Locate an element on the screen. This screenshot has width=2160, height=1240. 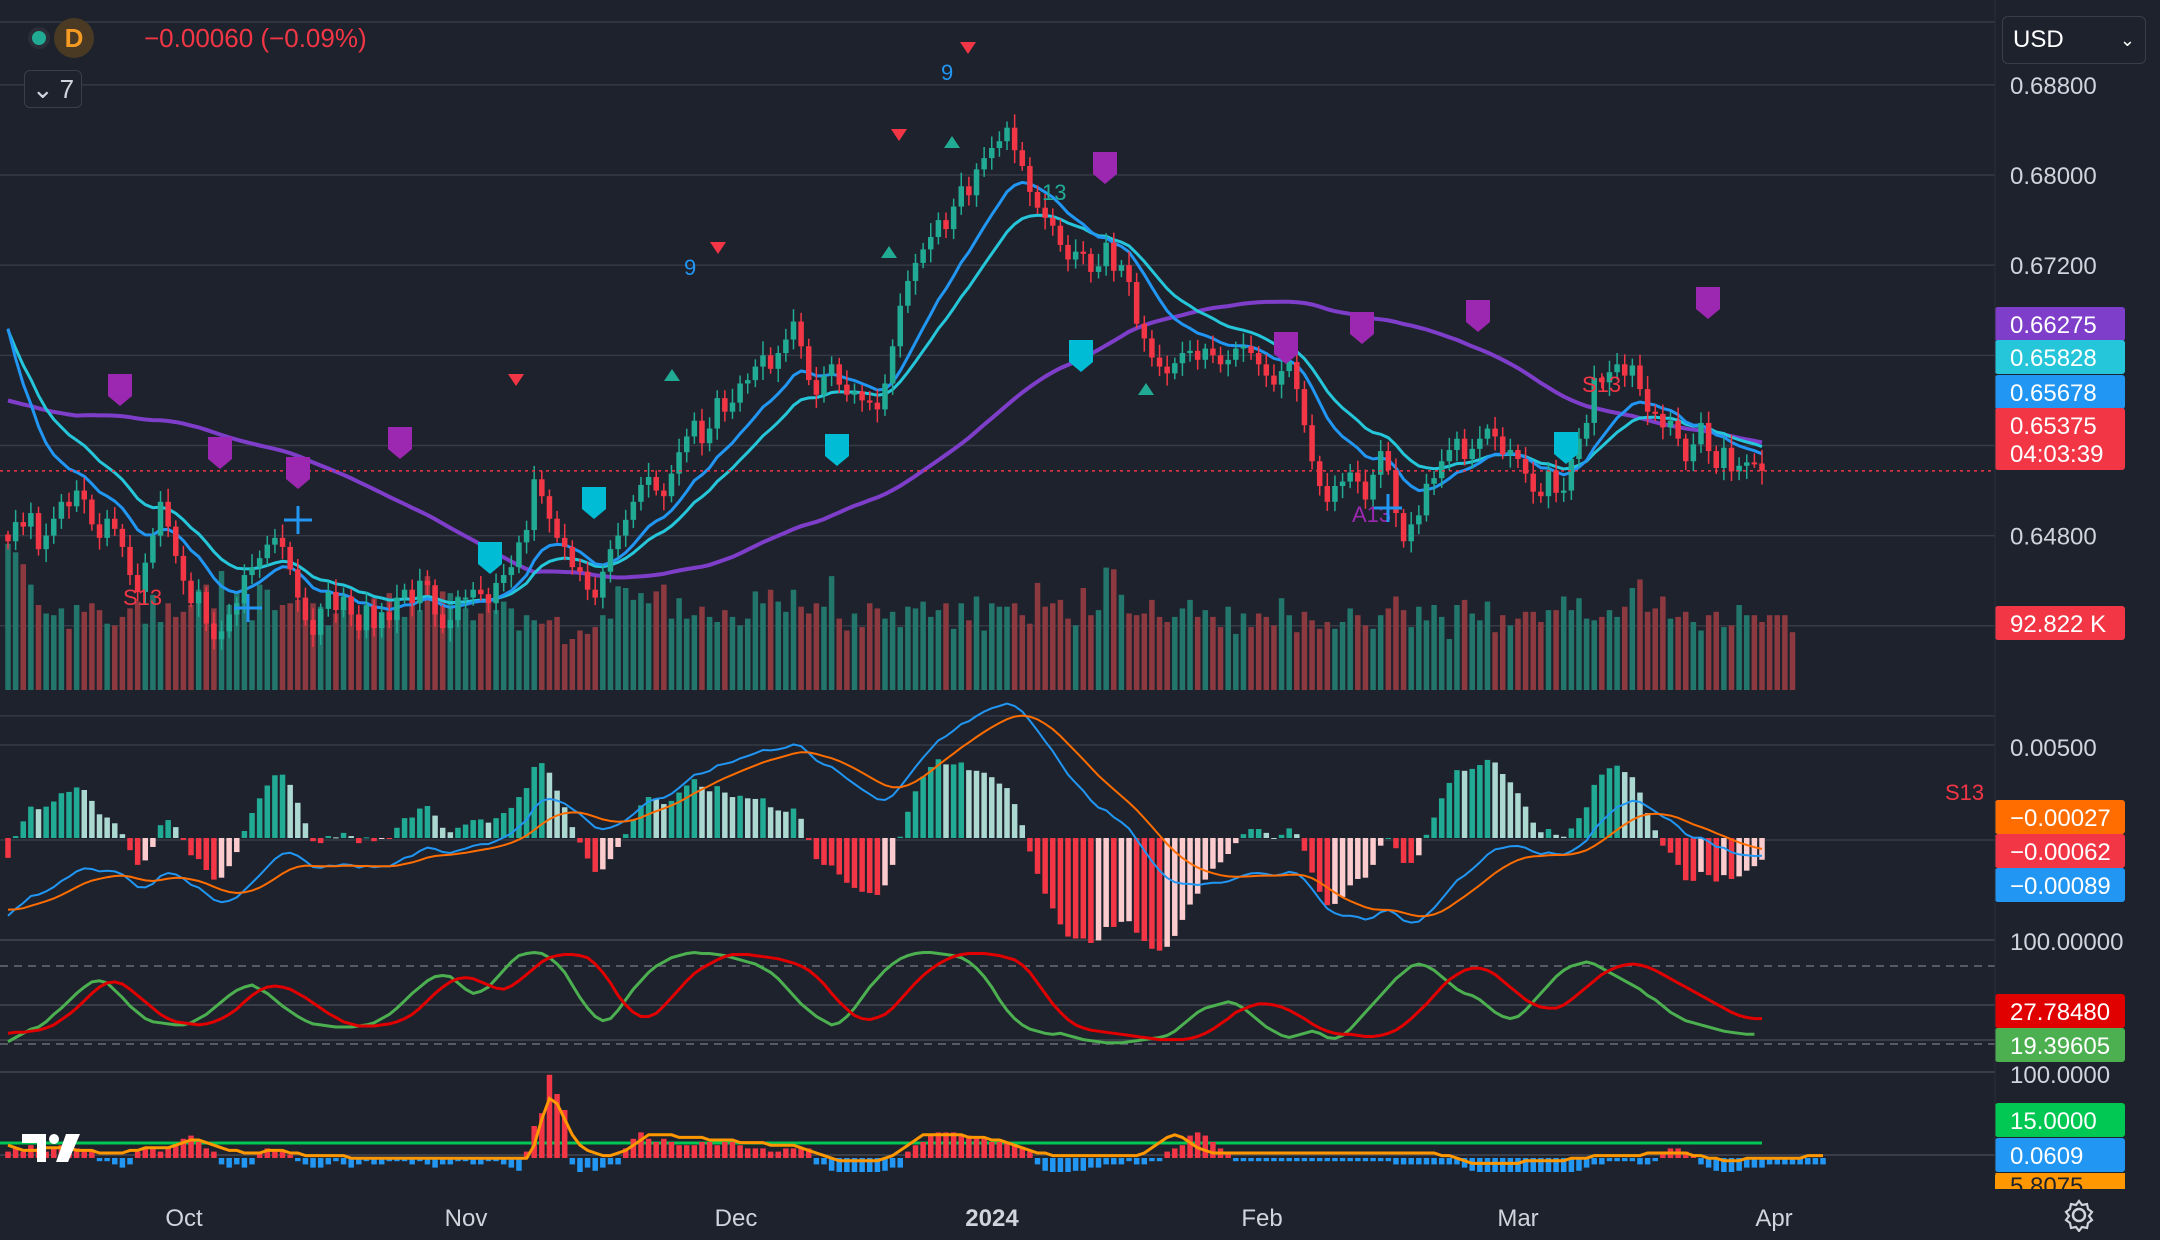
volume-badge: 92.822 K is located at coordinates (2058, 624).